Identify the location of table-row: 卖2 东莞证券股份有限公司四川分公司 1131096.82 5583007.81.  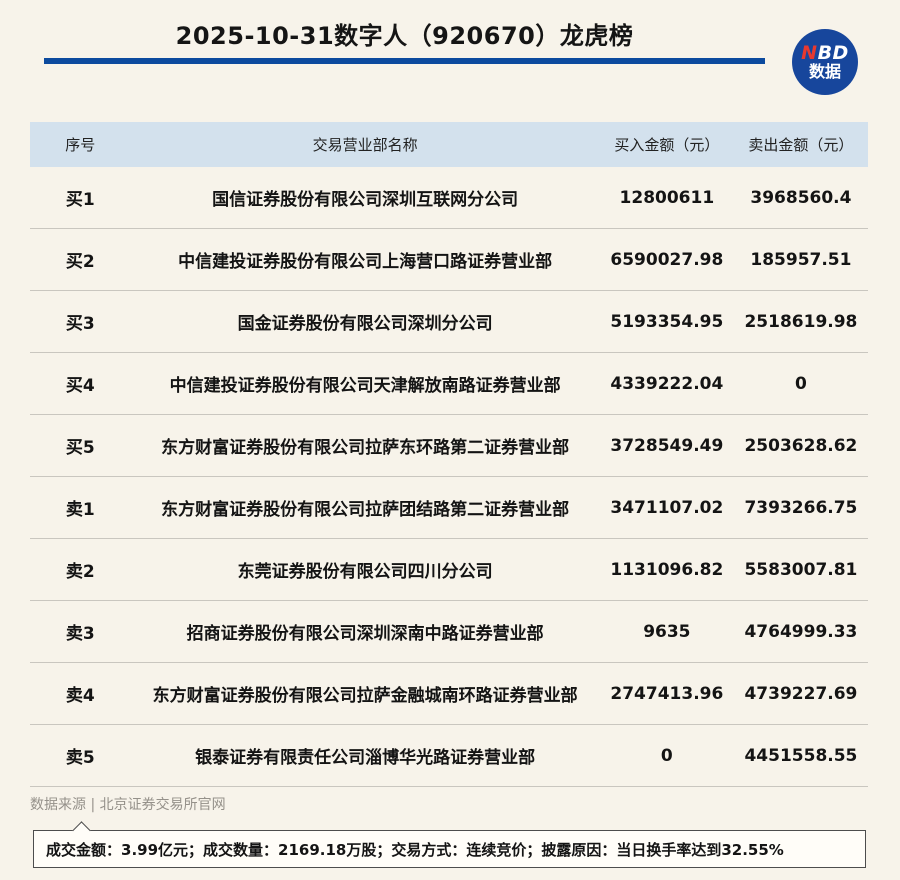
(449, 570).